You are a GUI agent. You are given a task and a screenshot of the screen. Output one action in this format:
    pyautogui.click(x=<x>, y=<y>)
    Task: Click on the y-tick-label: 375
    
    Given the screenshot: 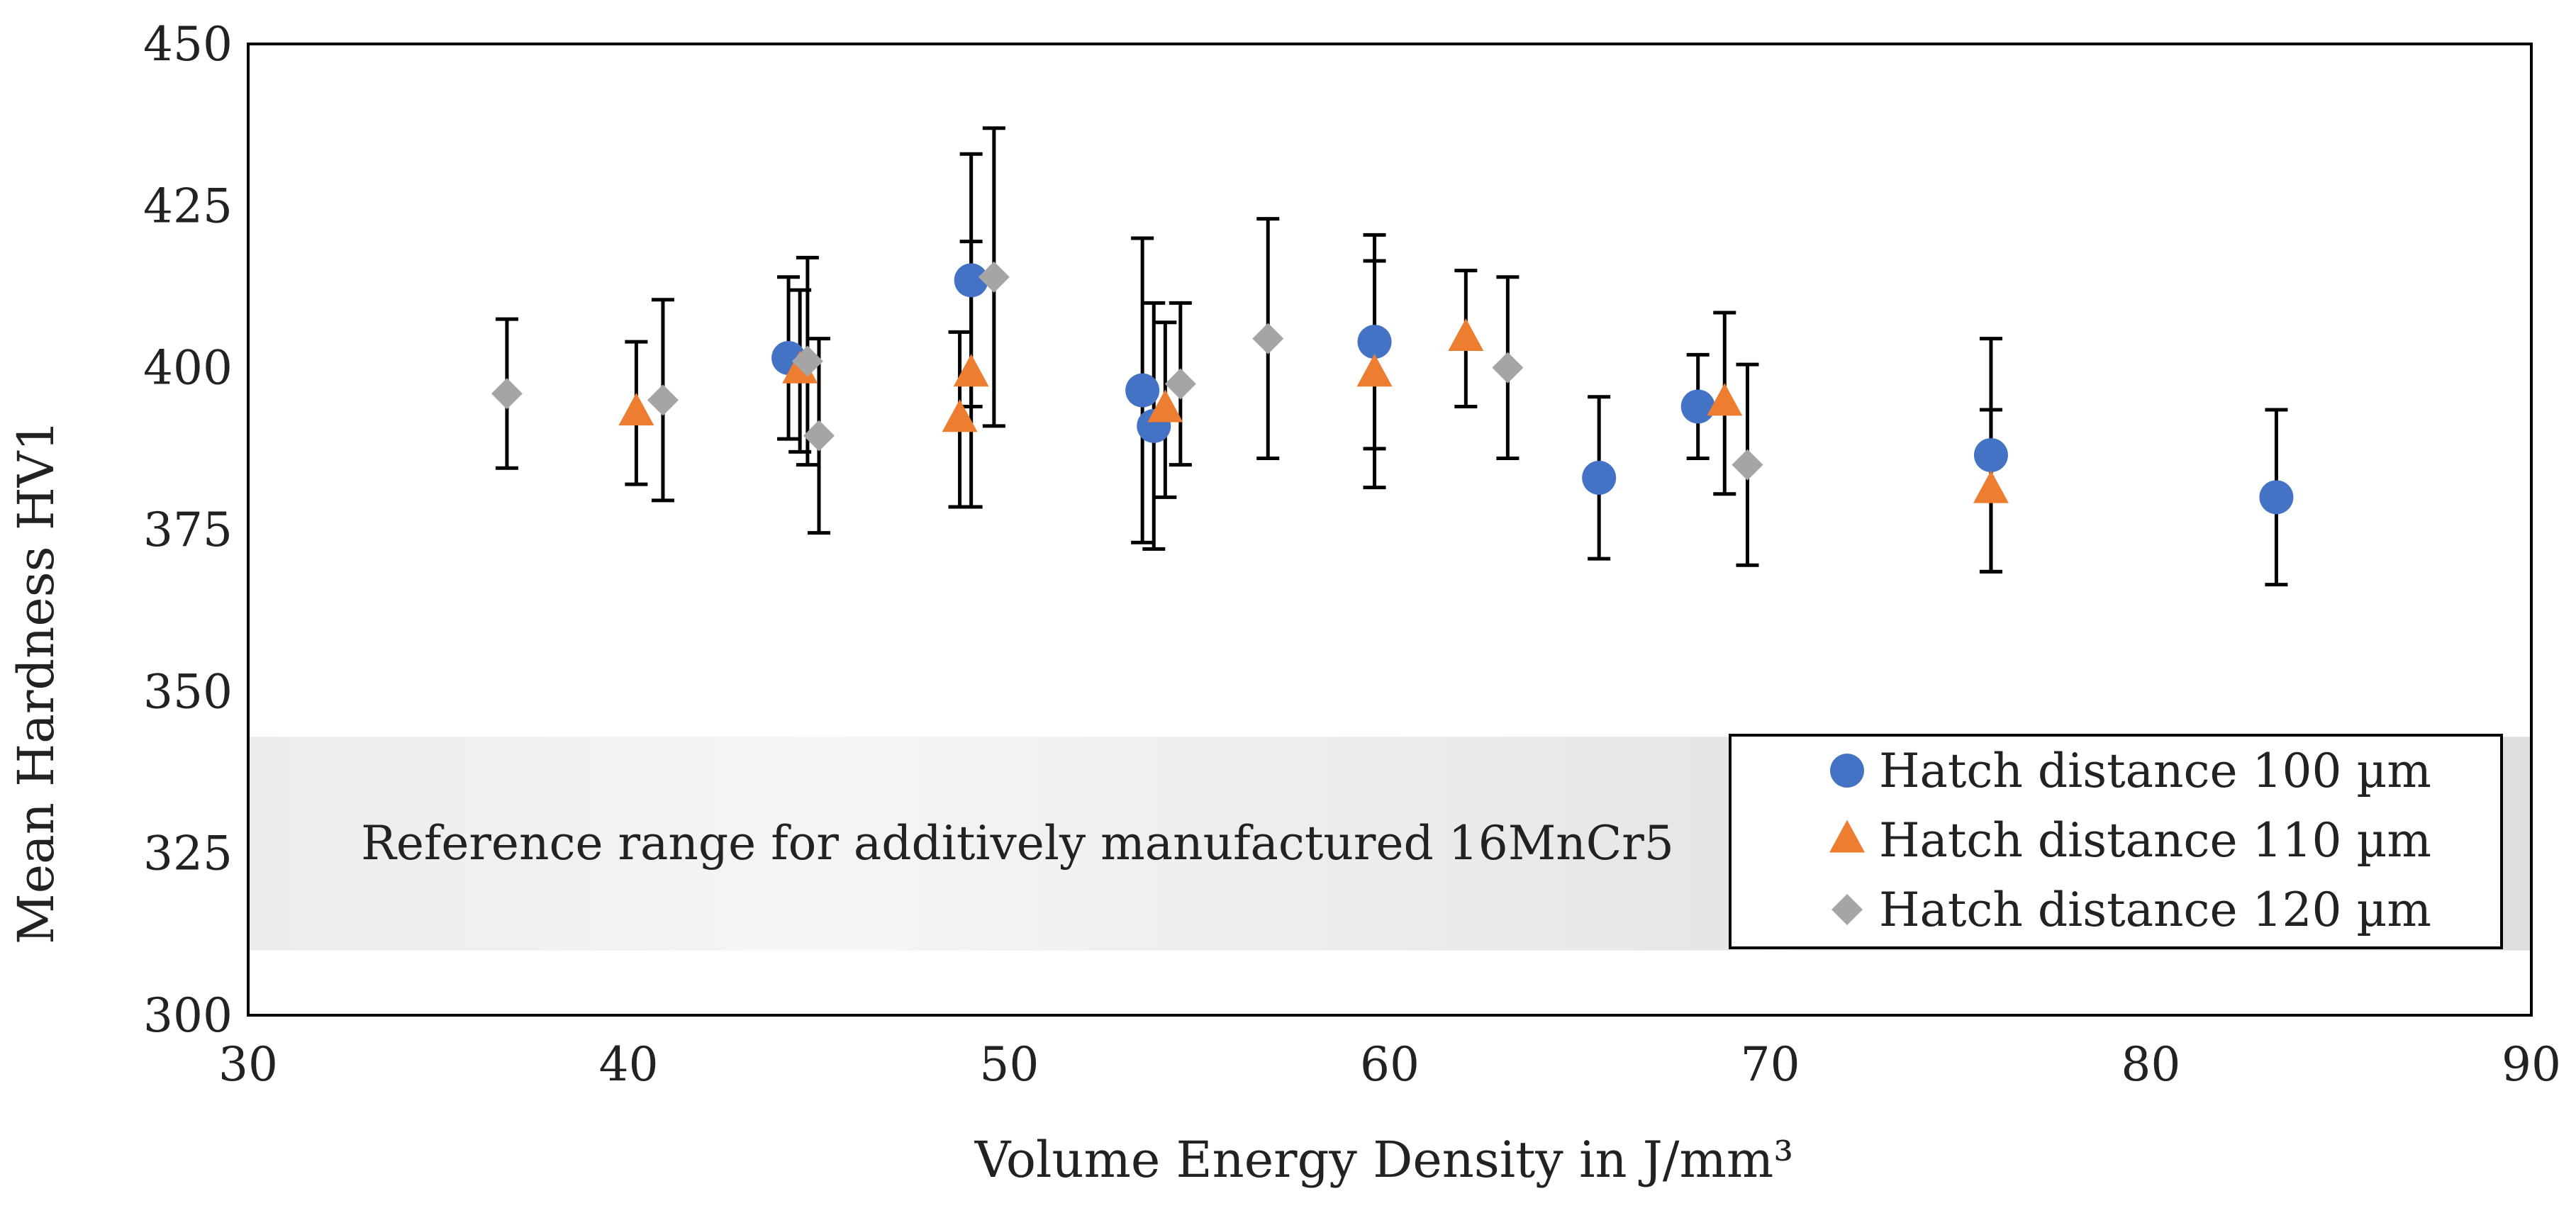 What is the action you would take?
    pyautogui.click(x=188, y=530)
    